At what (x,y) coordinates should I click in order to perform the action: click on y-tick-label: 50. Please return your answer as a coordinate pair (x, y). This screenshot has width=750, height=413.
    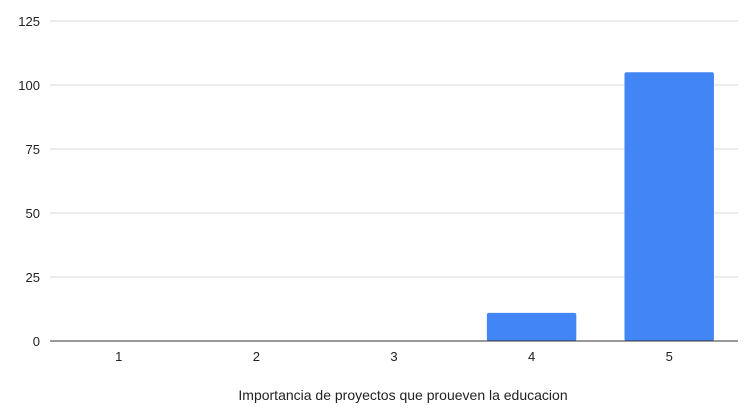
    Looking at the image, I should click on (33, 213).